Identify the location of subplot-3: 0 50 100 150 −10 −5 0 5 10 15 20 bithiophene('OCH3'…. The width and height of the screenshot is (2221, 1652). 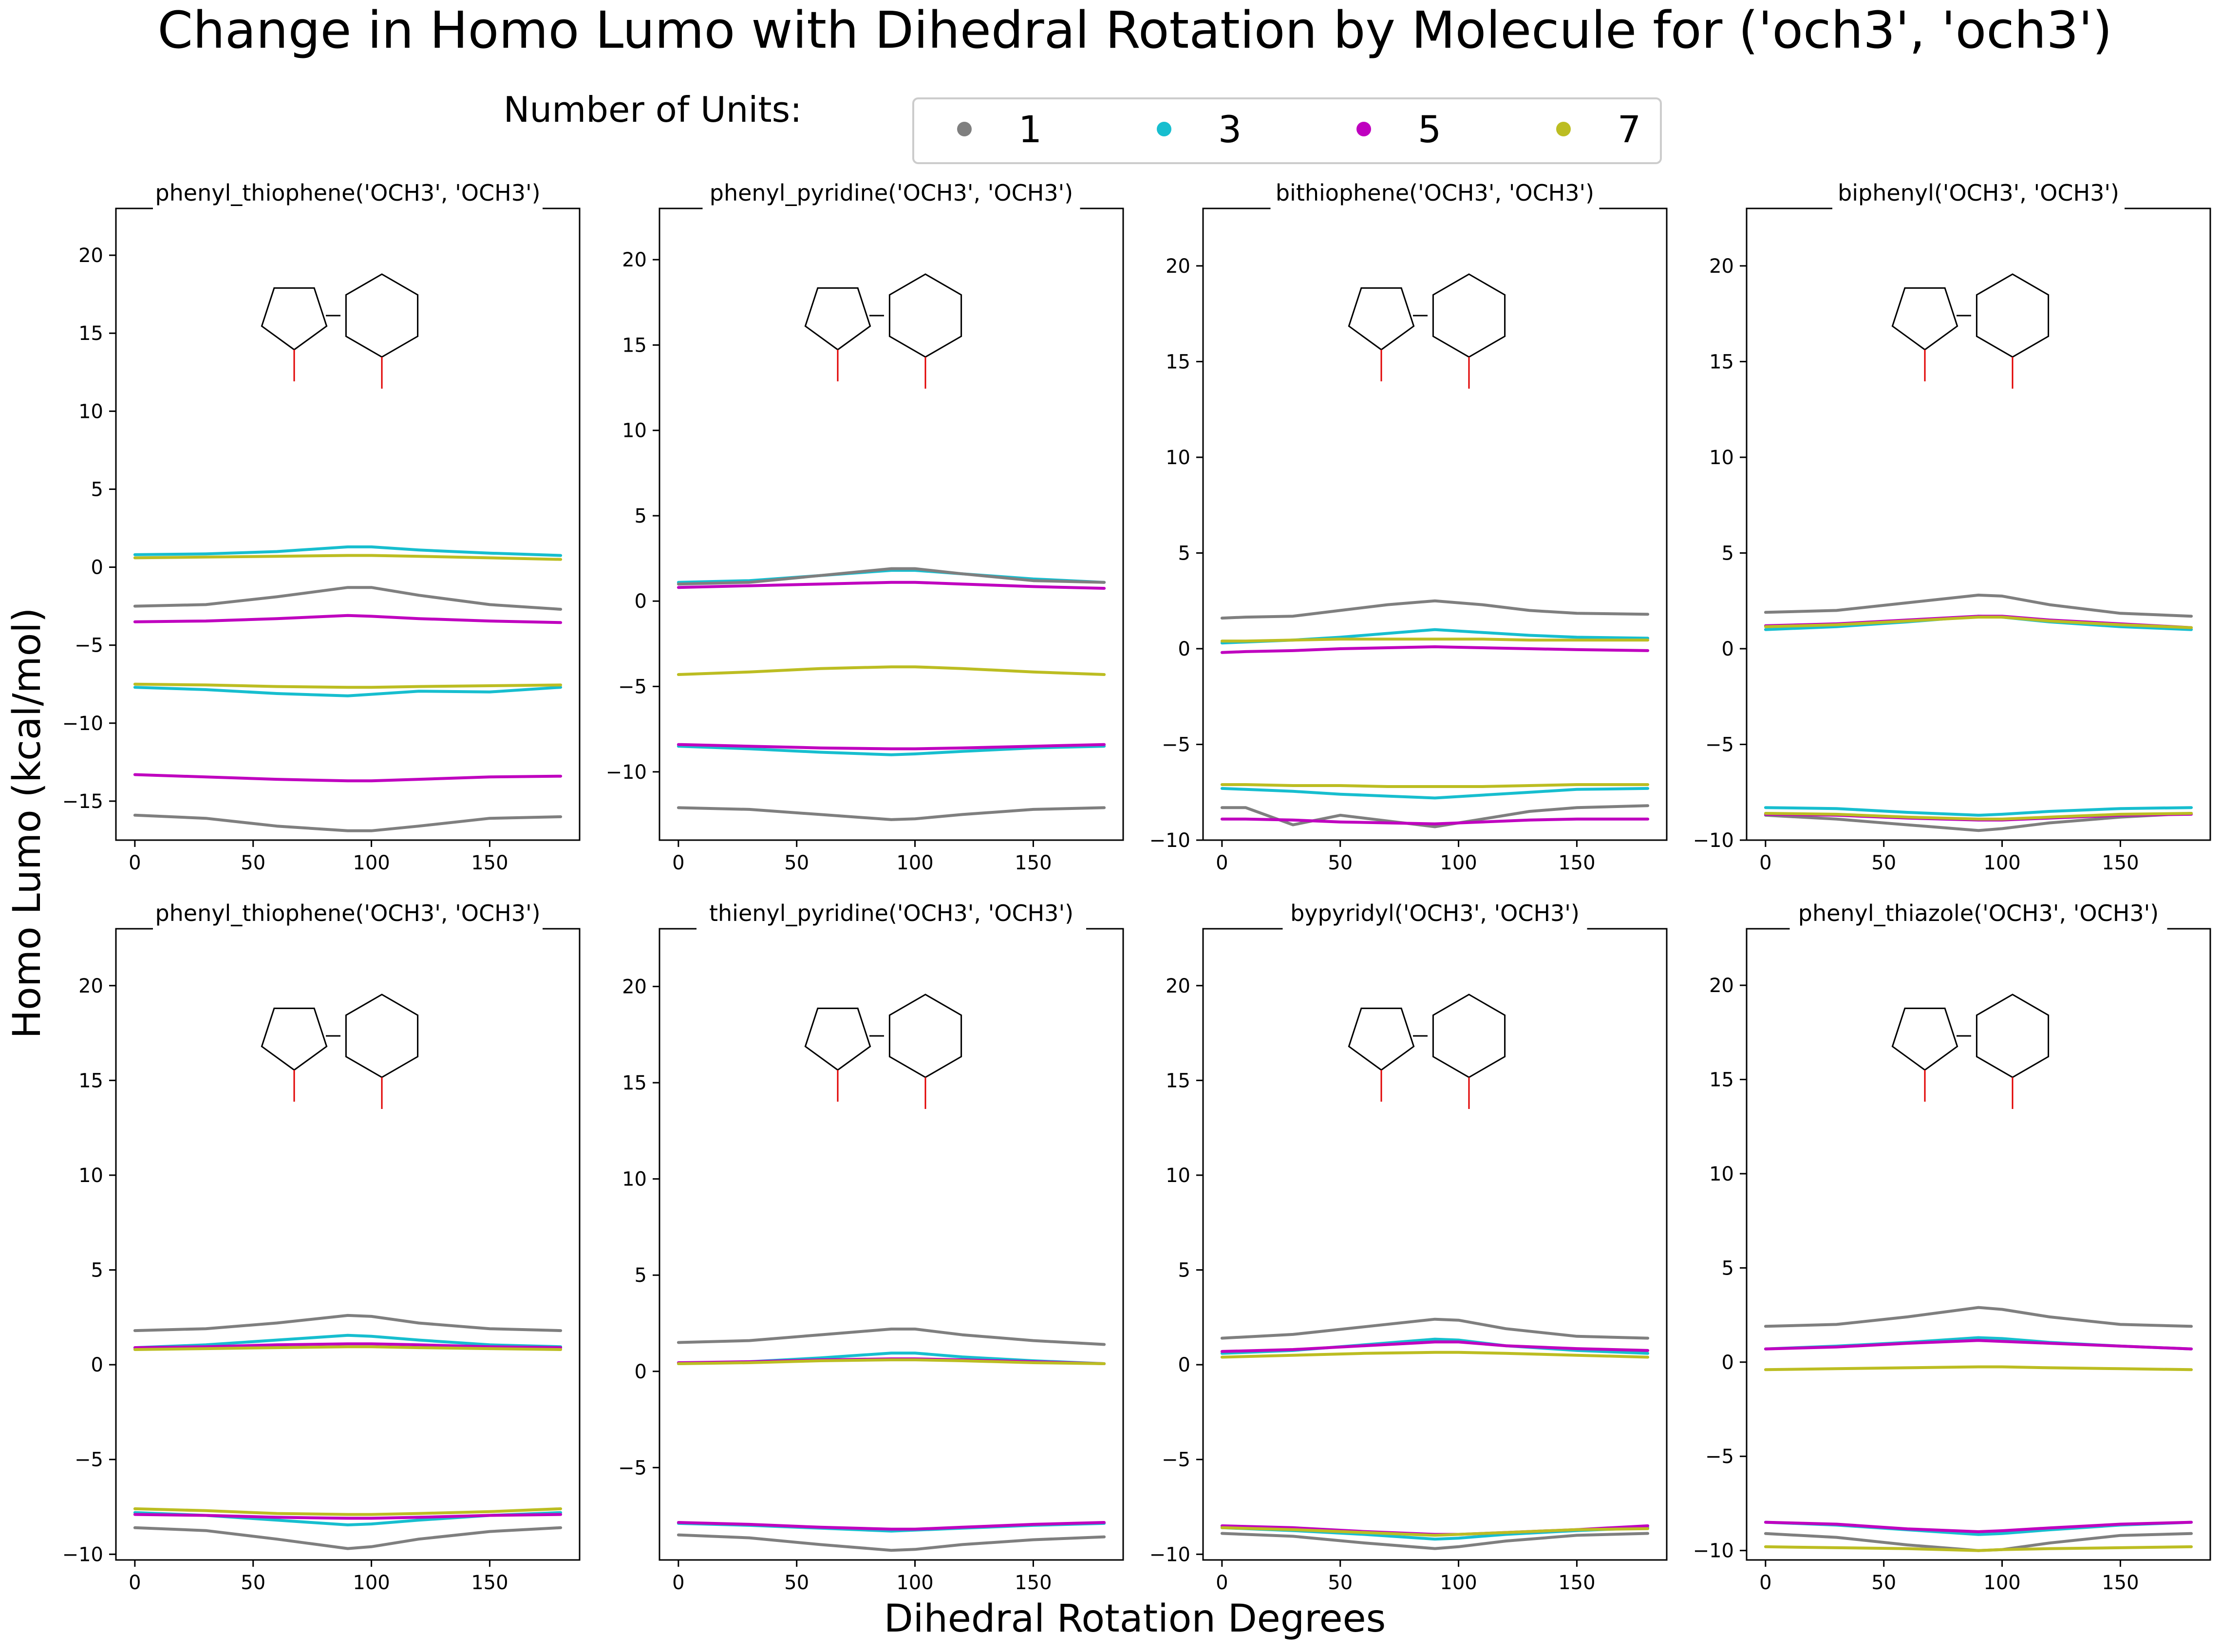
(1408, 527).